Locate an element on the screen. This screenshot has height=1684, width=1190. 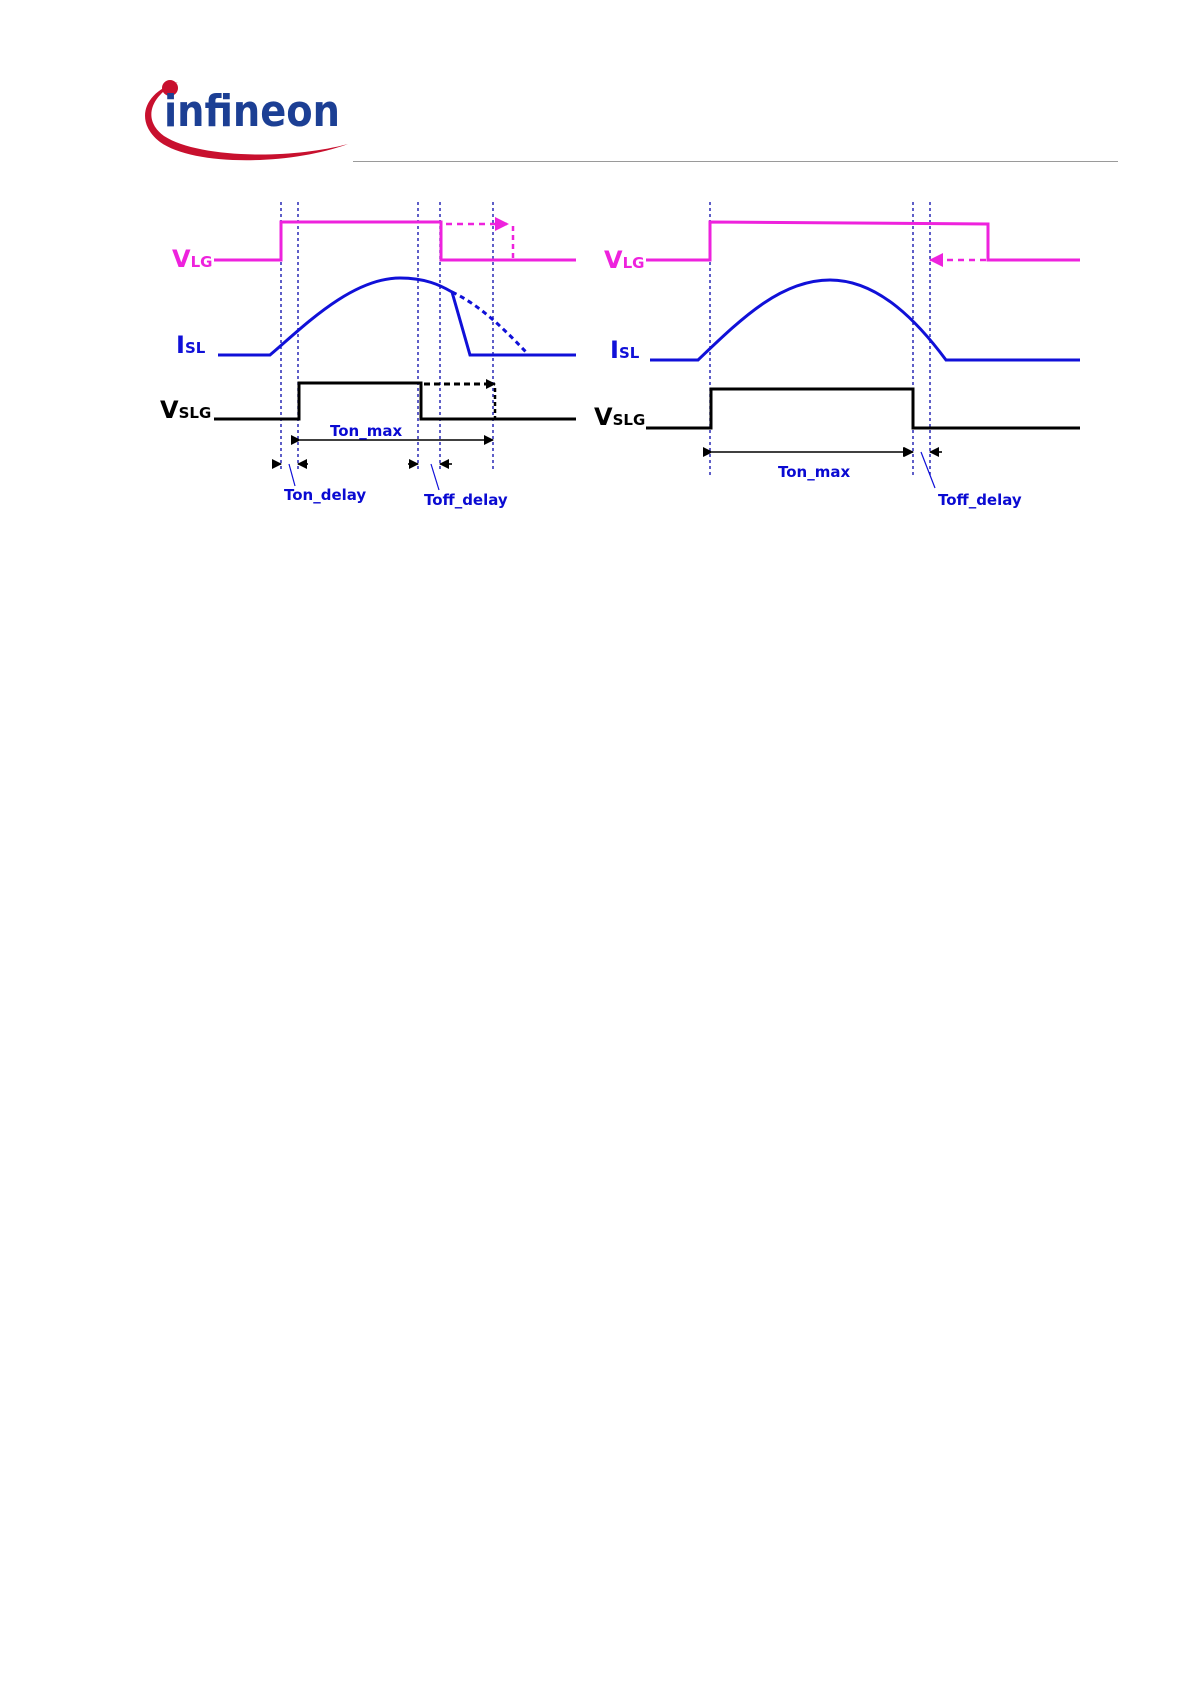
ton-delay-dimension is located at coordinates (290, 473).